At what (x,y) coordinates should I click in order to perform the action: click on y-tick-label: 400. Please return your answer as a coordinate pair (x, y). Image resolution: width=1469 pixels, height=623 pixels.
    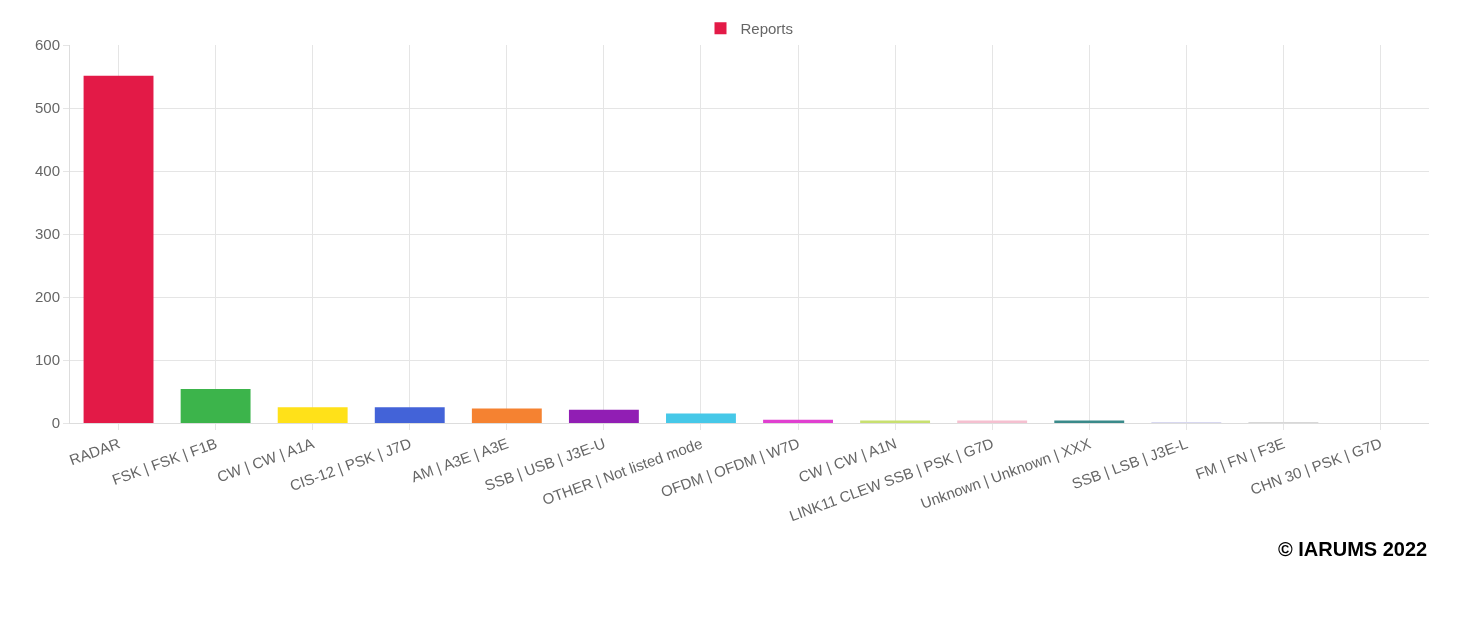
    Looking at the image, I should click on (47, 171).